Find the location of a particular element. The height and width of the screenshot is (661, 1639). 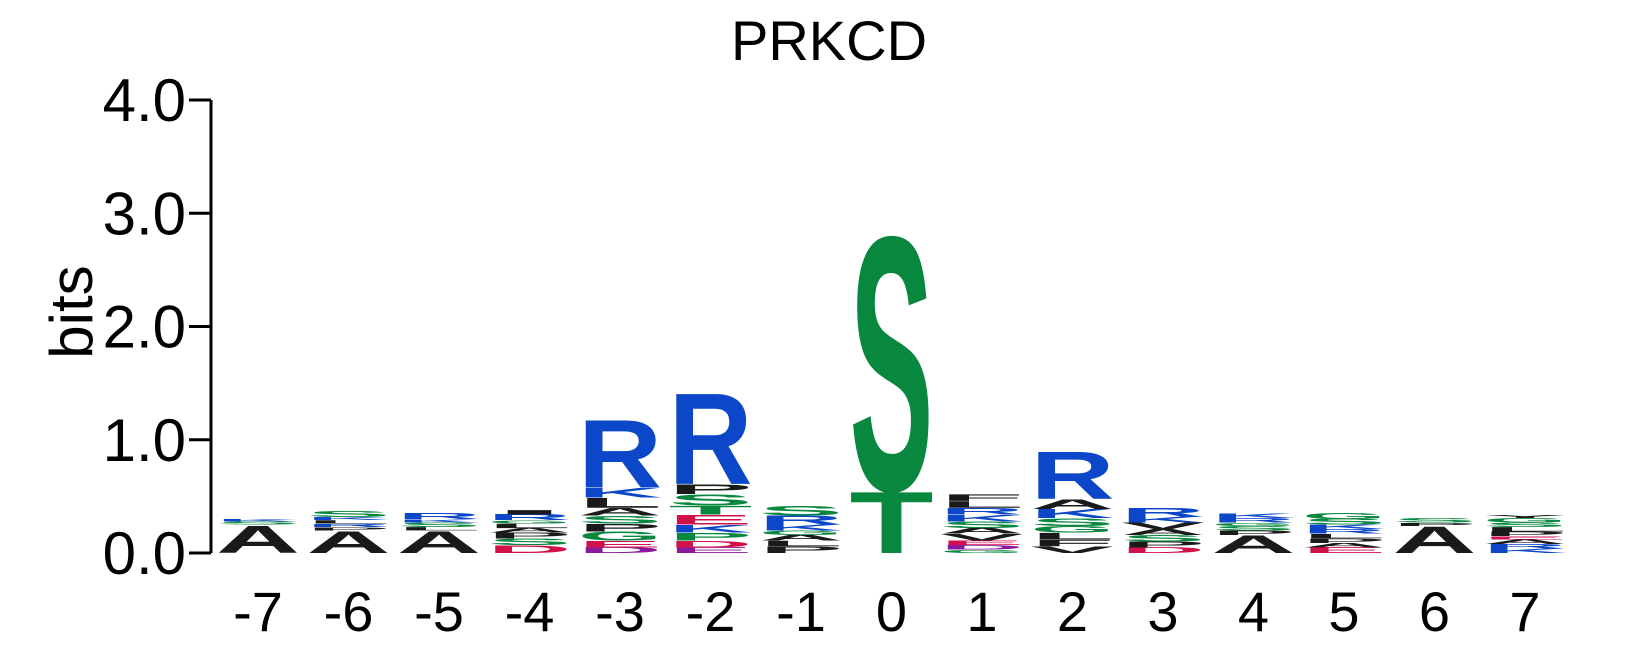

logo-letter-T: T is located at coordinates (711, 510).